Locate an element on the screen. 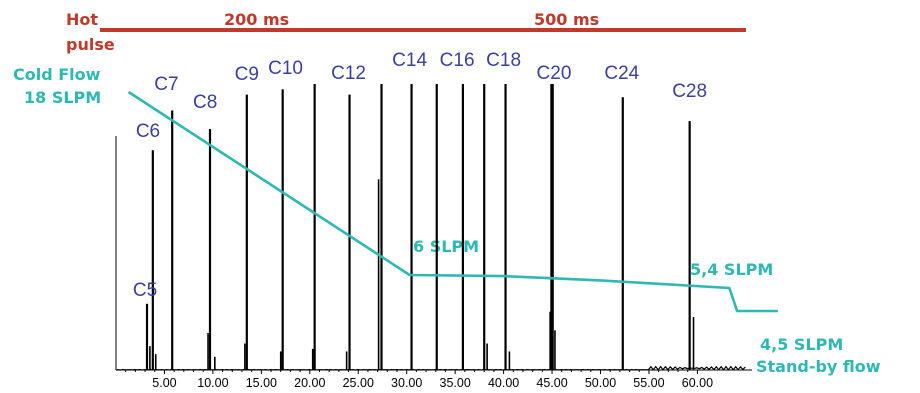 The width and height of the screenshot is (920, 393). x-tick-label: 30.00 is located at coordinates (406, 383).